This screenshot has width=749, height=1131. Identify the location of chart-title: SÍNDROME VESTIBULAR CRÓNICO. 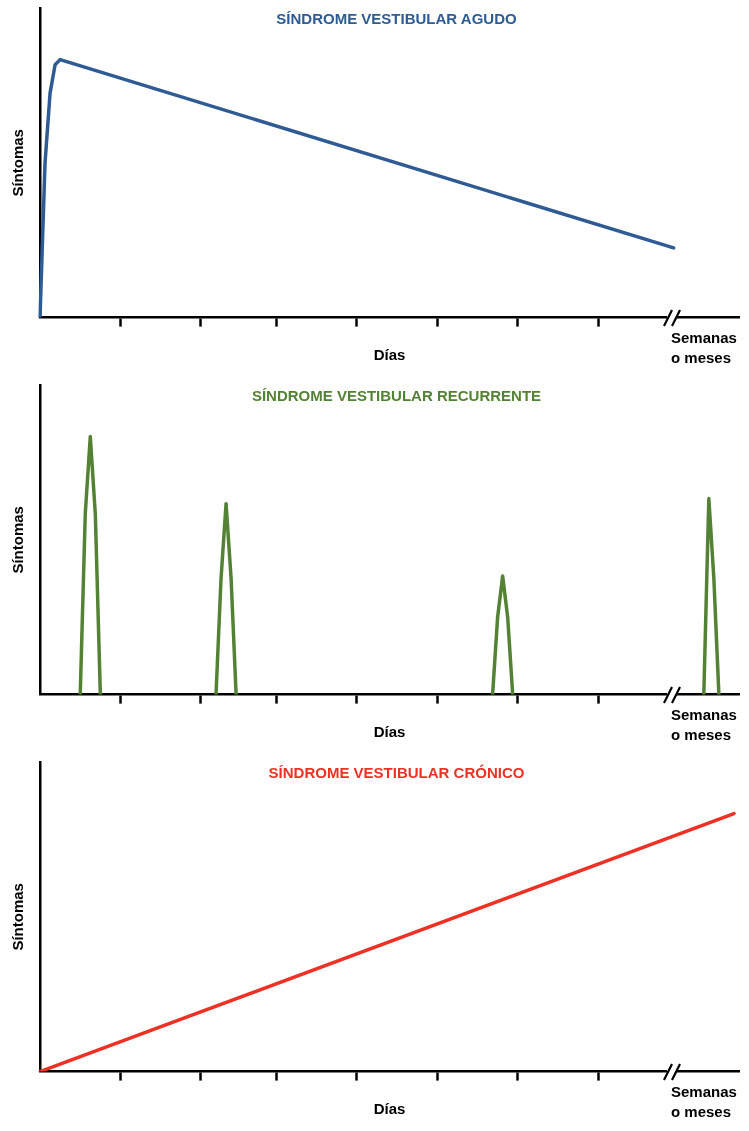
(396, 772).